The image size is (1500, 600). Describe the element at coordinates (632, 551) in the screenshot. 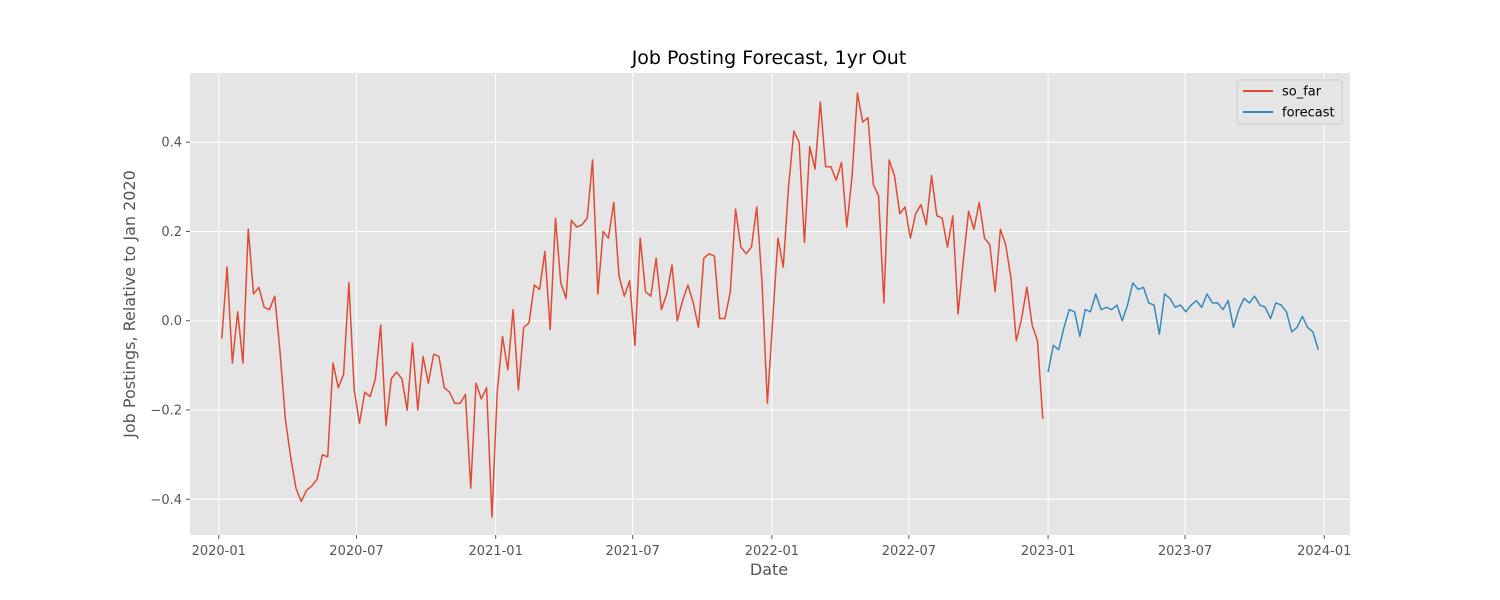

I see `x-tick-label: 2021-07` at that location.